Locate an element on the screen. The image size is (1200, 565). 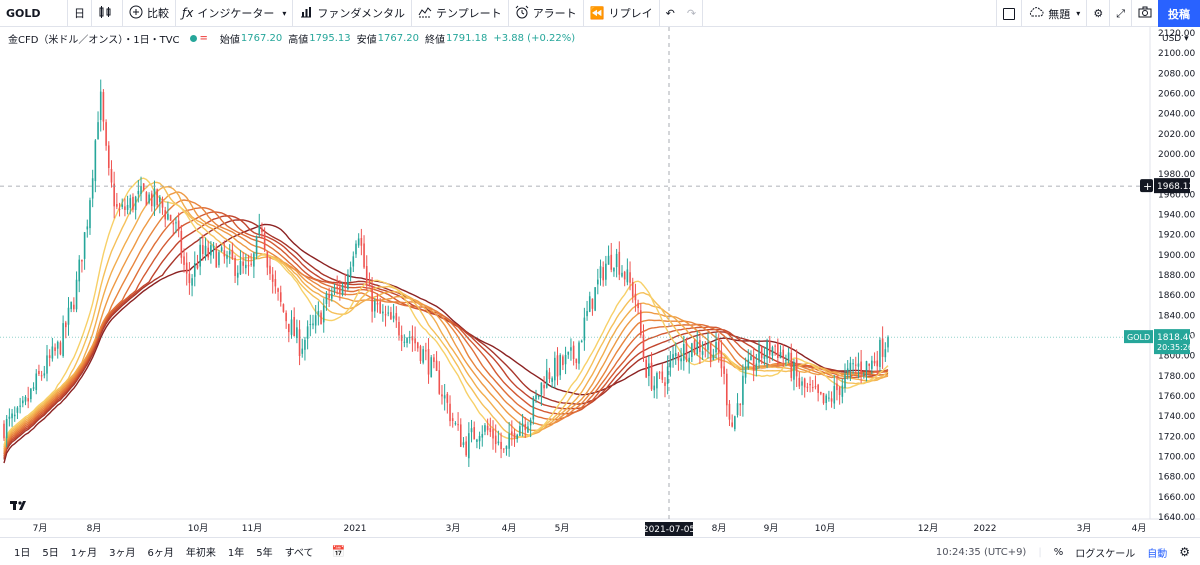
alert-button: アラート is located at coordinates (546, 13).